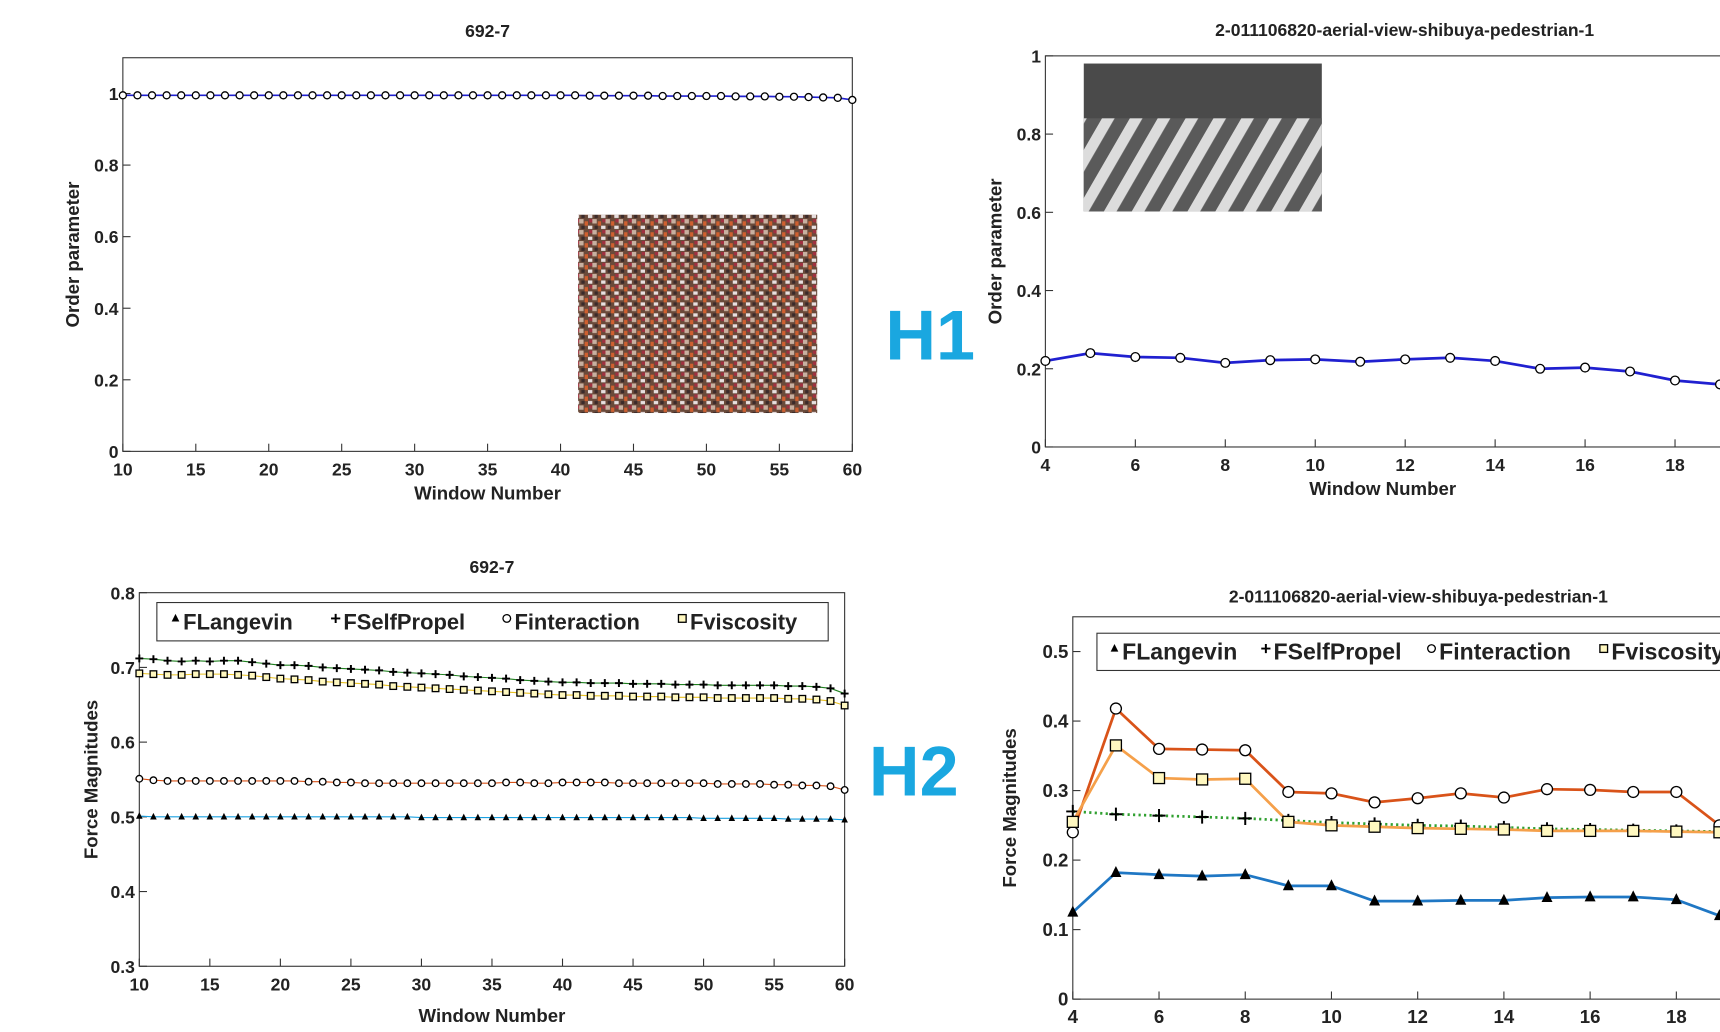 The width and height of the screenshot is (1720, 1032). Describe the element at coordinates (1585, 465) in the screenshot. I see `x-tick-label: 16` at that location.